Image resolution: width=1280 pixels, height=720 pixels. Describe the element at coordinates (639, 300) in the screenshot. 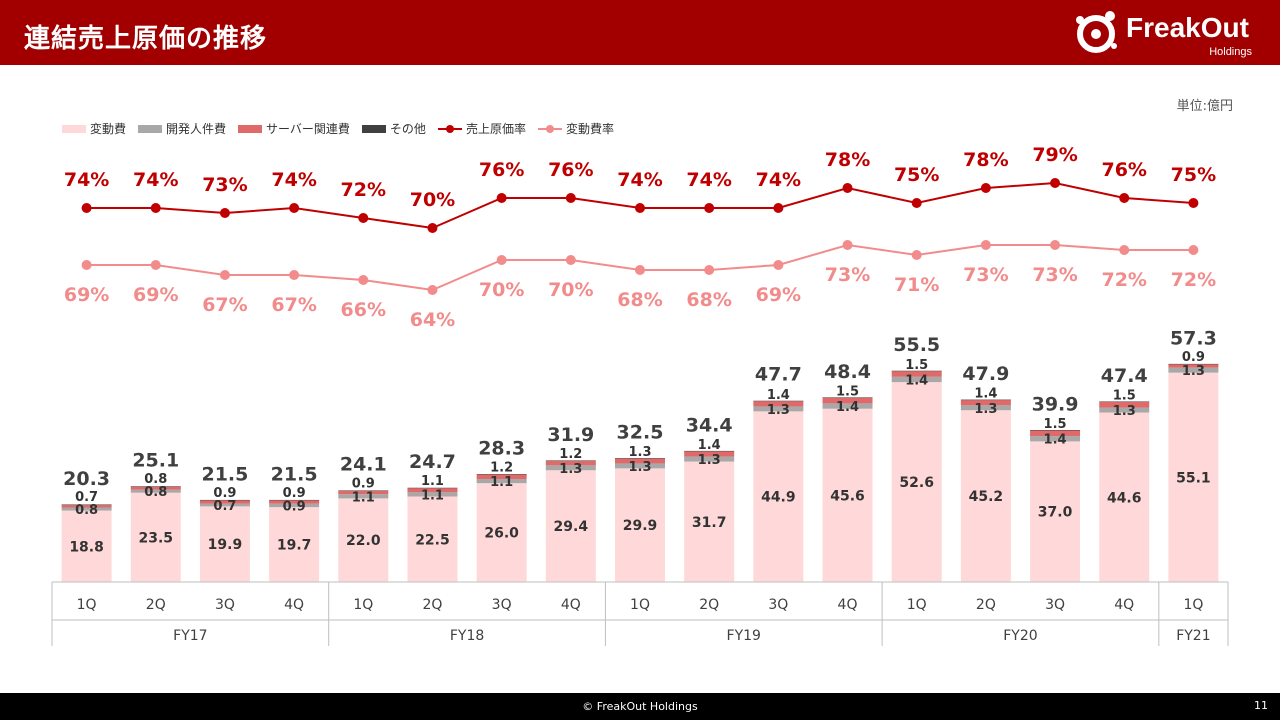

I see `rate-label: 68%` at that location.